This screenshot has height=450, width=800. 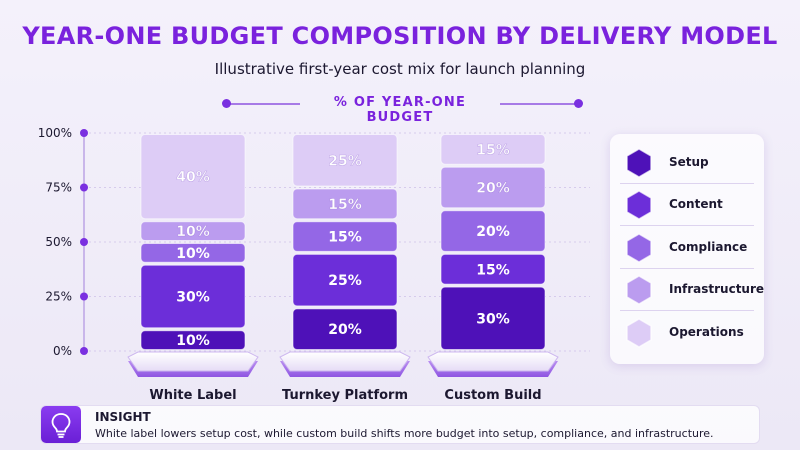 What do you see at coordinates (192, 395) in the screenshot?
I see `category-label: White Label` at bounding box center [192, 395].